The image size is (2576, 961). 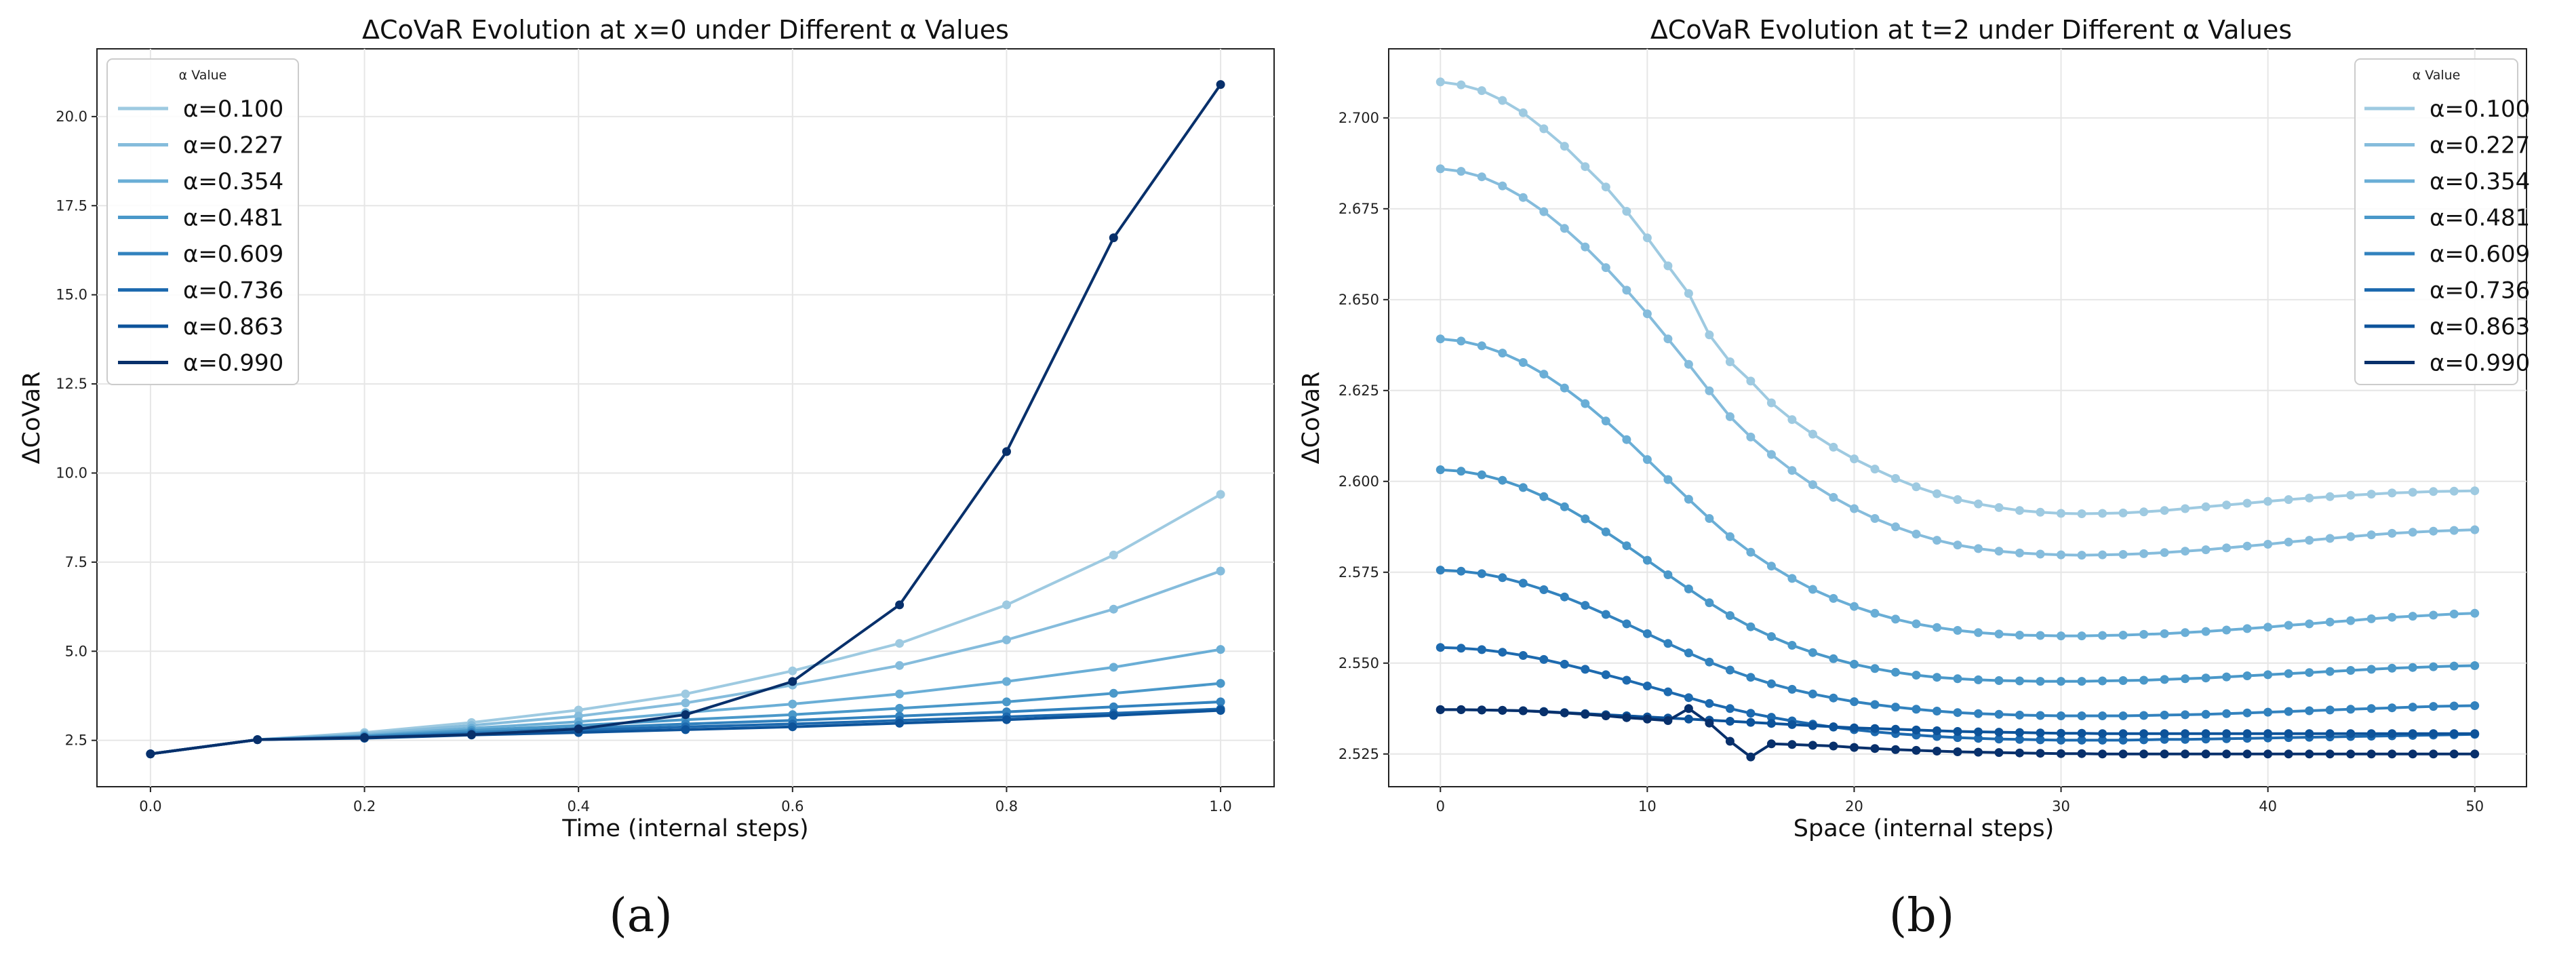 What do you see at coordinates (2268, 806) in the screenshot?
I see `x-tick-label: 40` at bounding box center [2268, 806].